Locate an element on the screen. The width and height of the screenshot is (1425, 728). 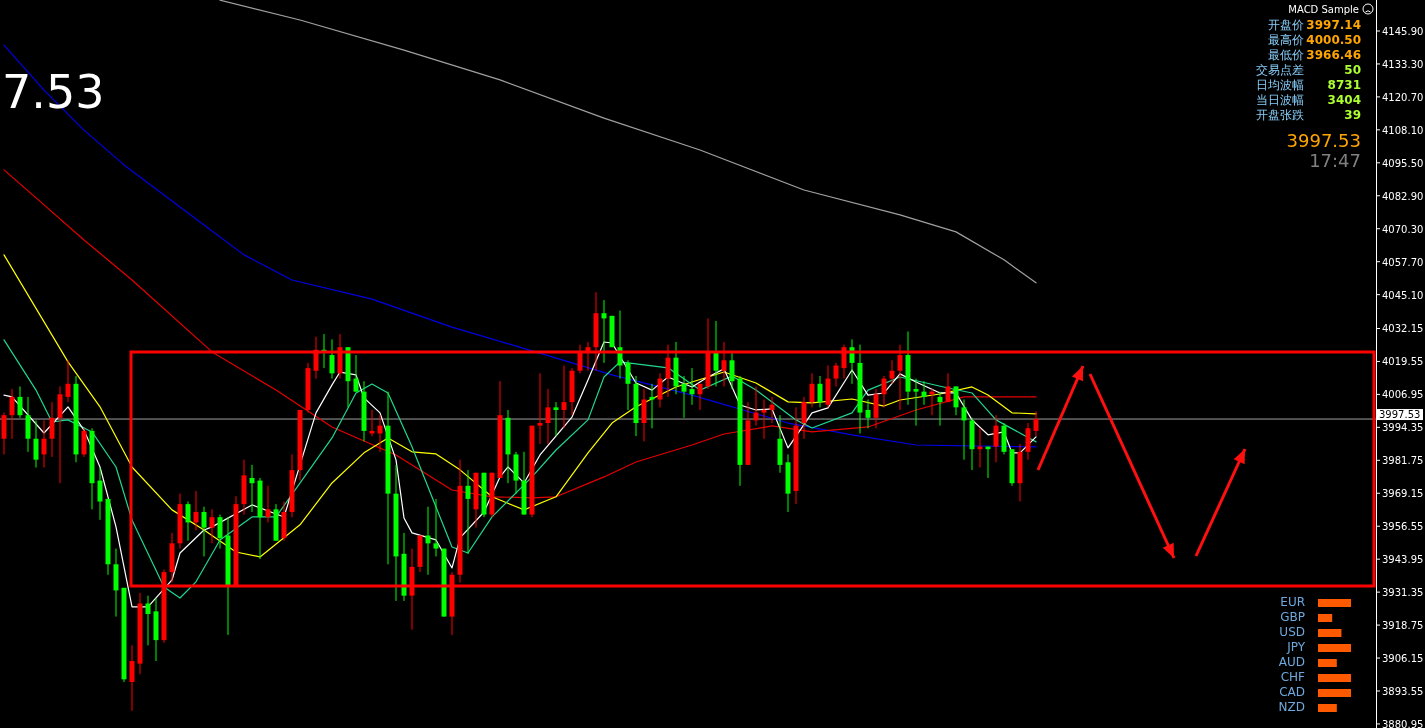
annotation: 50 is located at coordinates (1352, 70).